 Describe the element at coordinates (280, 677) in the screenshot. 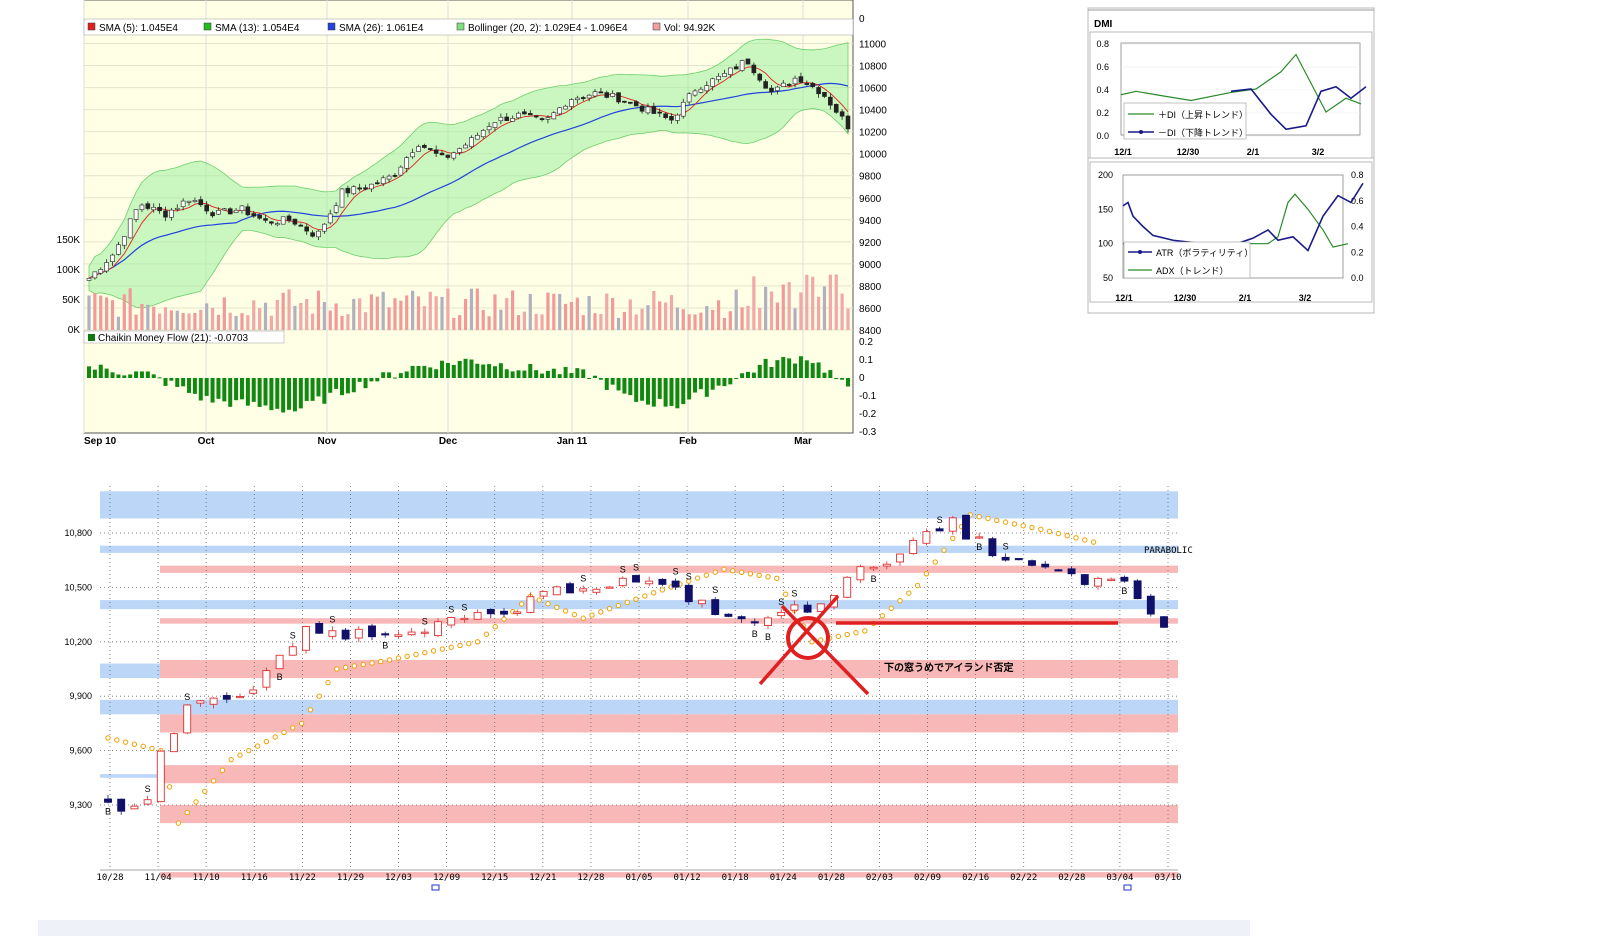

I see `buy-marker: B` at that location.